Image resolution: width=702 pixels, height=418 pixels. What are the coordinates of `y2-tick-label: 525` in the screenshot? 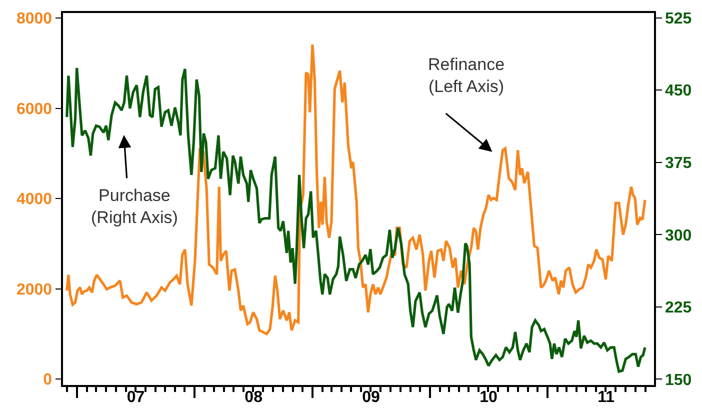 It's located at (678, 19).